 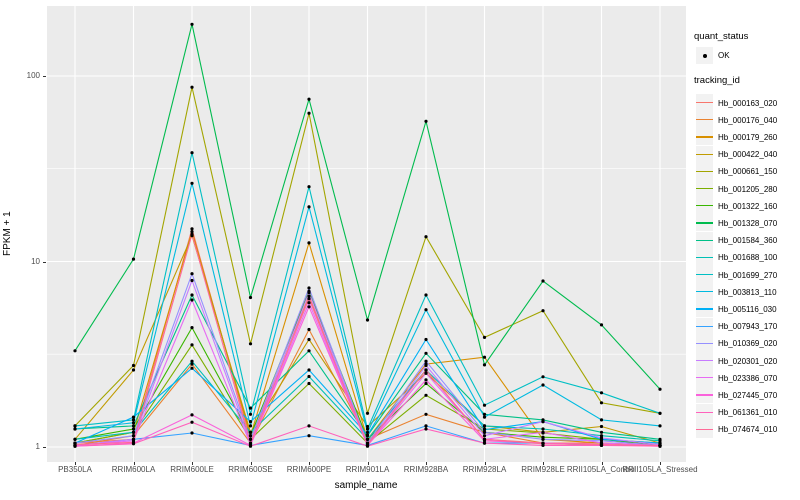 I want to click on legend-title-quant-status: quant_status, so click(x=721, y=36).